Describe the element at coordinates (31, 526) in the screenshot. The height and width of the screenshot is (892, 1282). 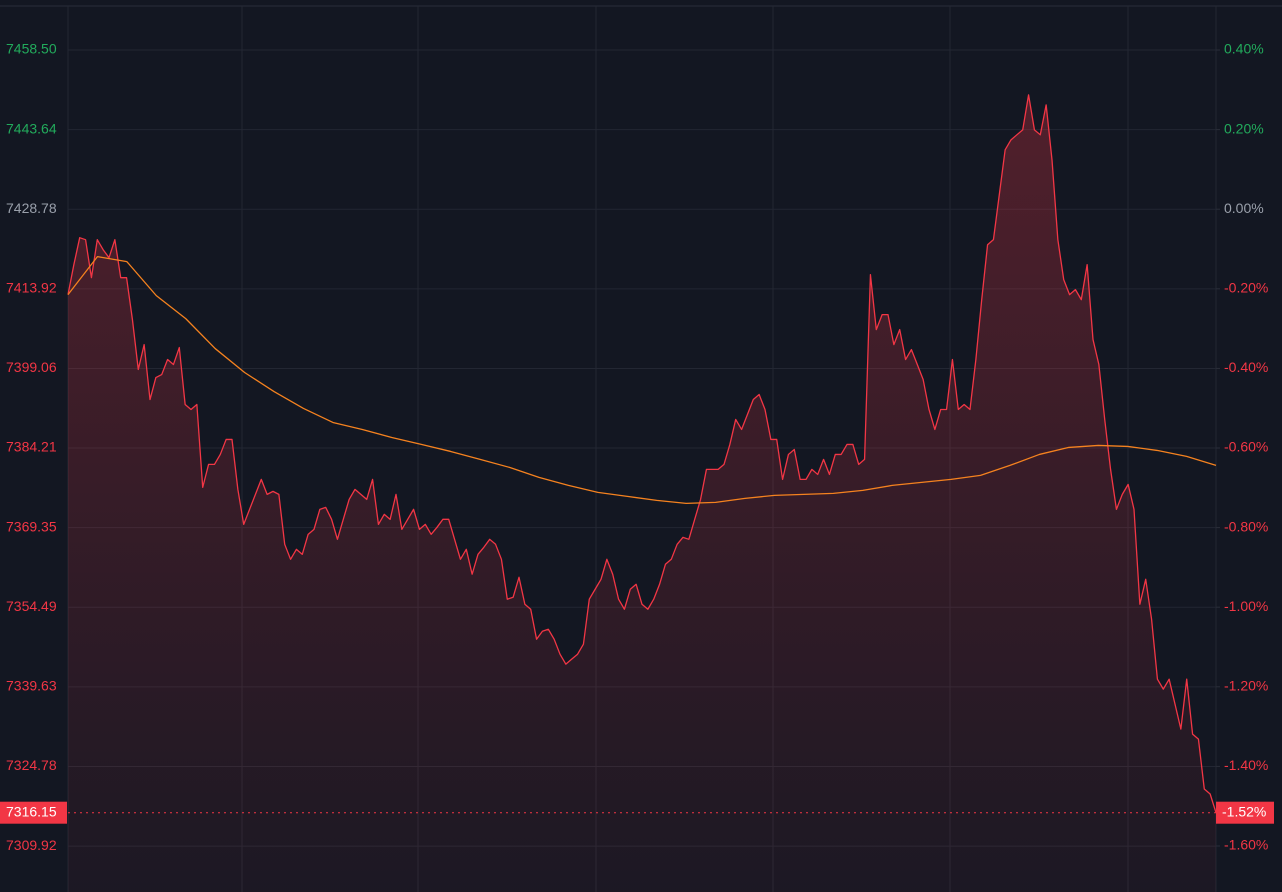
I see `y-tick-label: 7369.35` at that location.